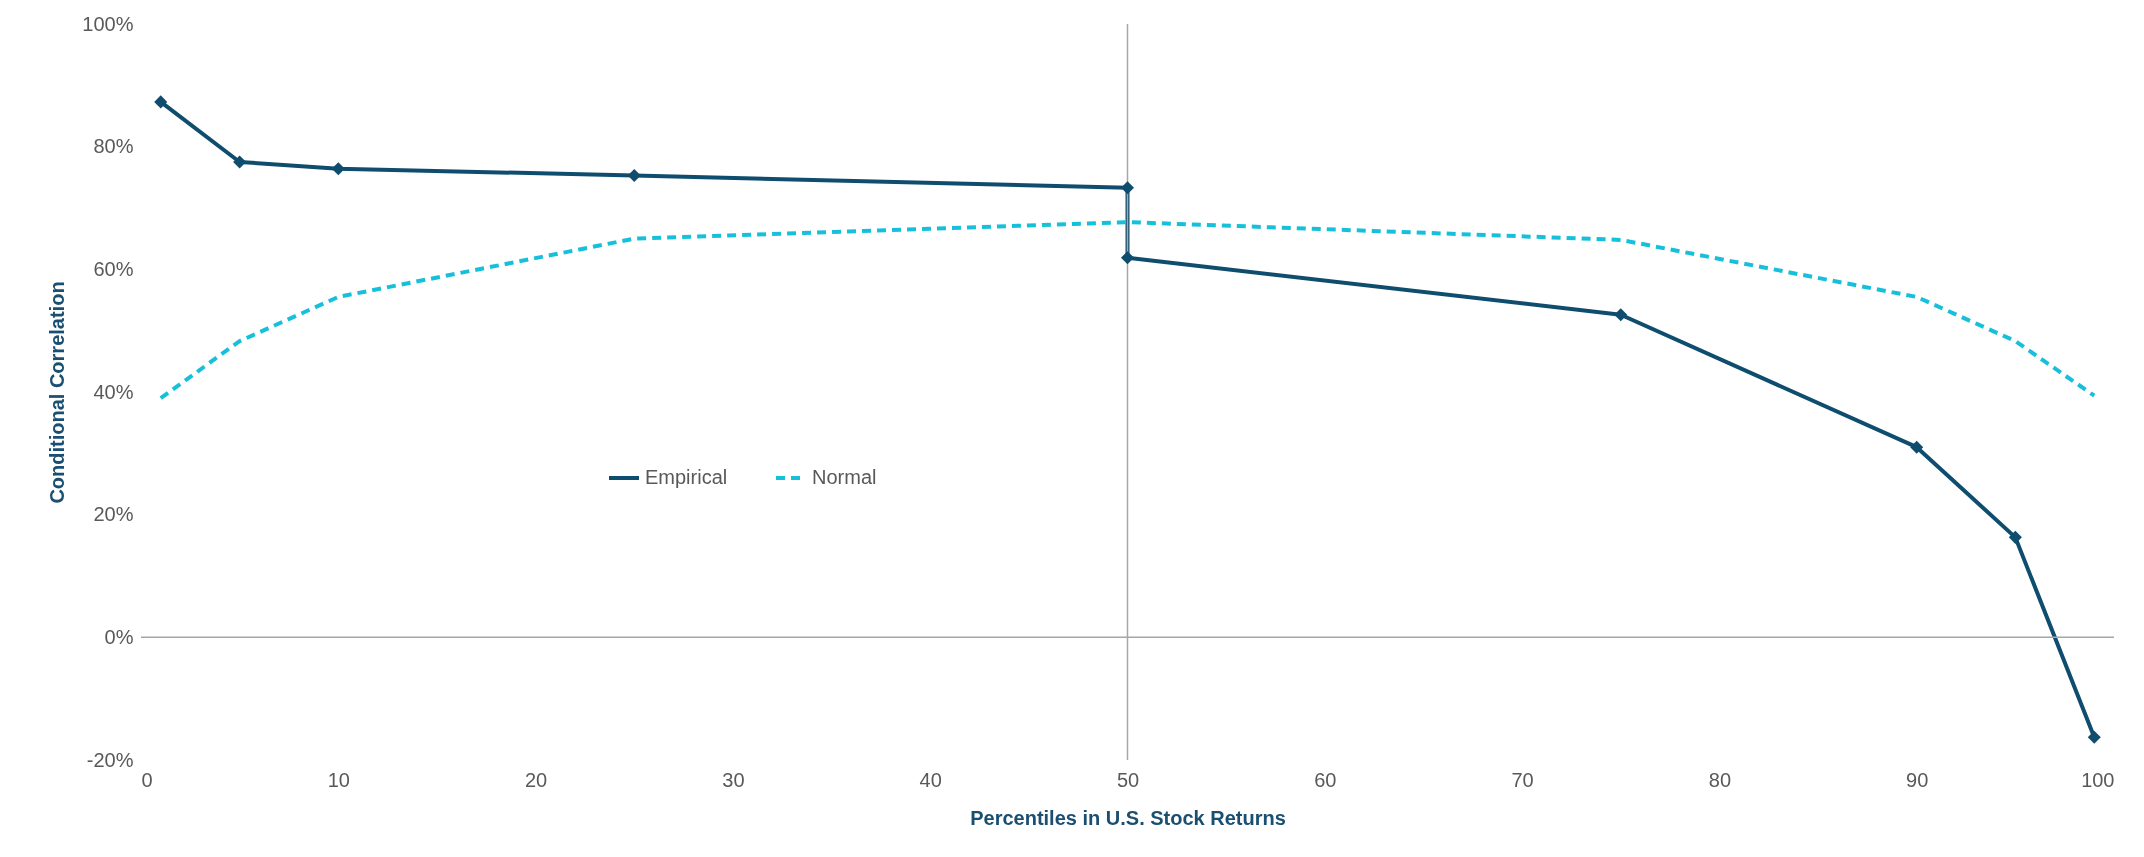  I want to click on y-tick-label: 20%, so click(113, 514).